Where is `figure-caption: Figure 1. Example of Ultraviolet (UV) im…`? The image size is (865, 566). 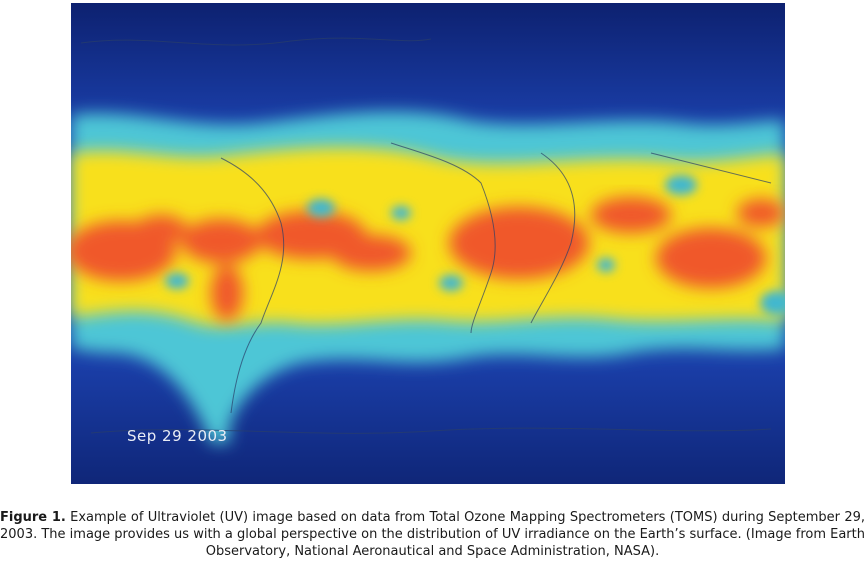 figure-caption: Figure 1. Example of Ultraviolet (UV) im… is located at coordinates (432, 534).